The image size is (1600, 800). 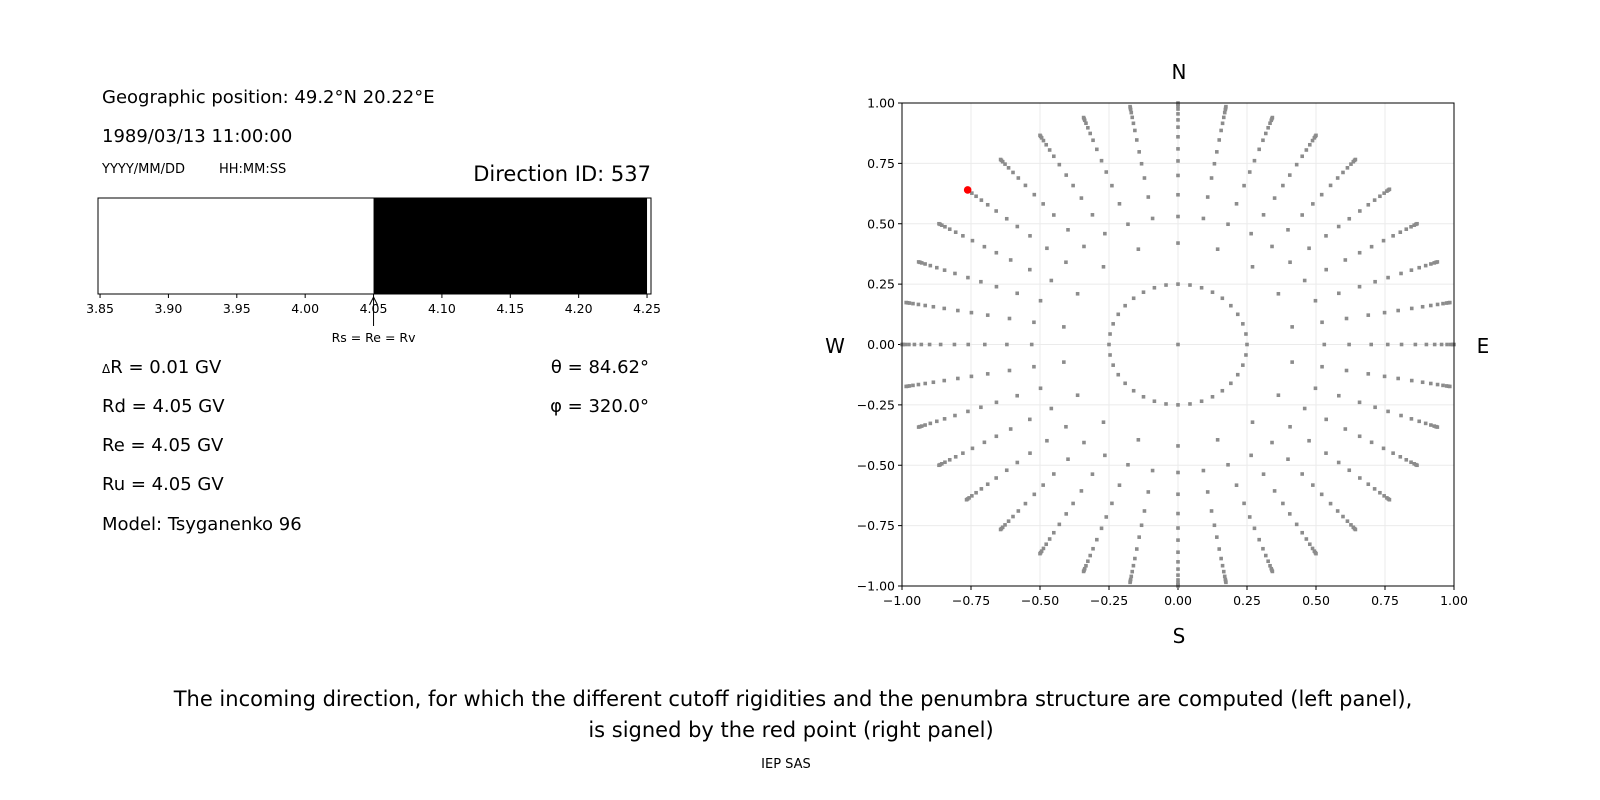 I want to click on model-name: Model: Tsyganenko 96, so click(x=202, y=524).